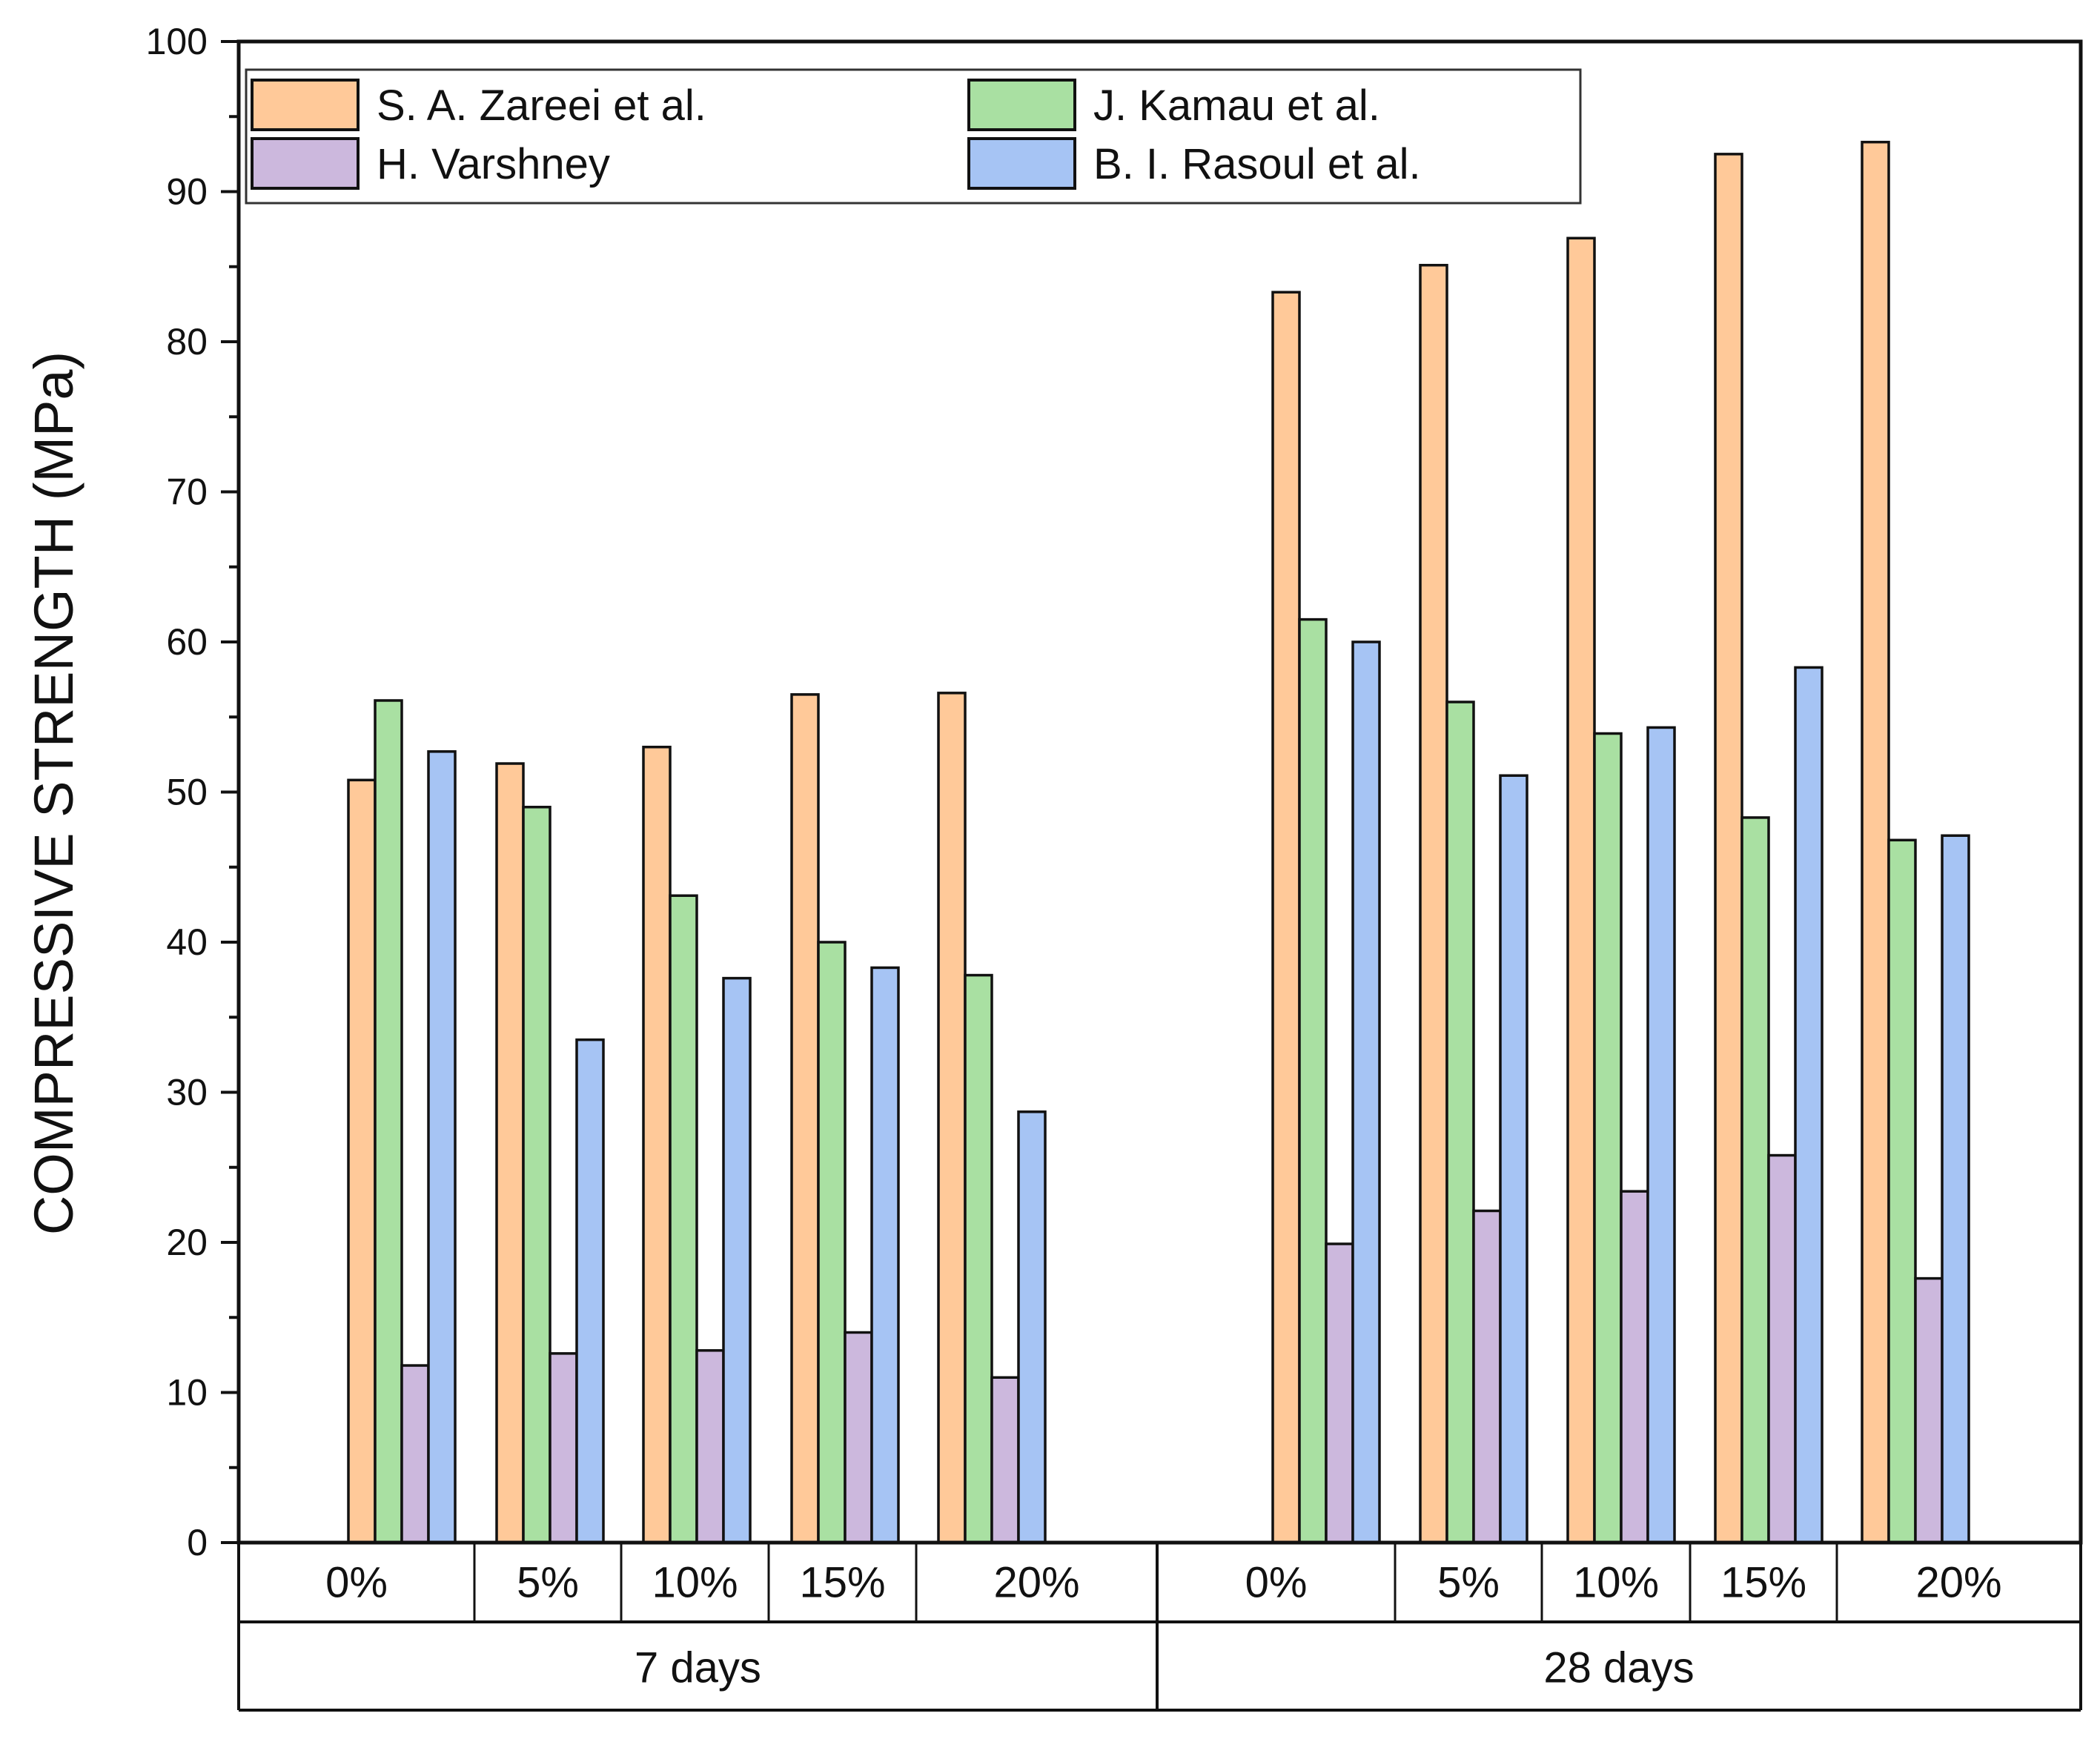 This screenshot has height=1742, width=2100. What do you see at coordinates (1618, 1668) in the screenshot?
I see `x-group-label: 28 days` at bounding box center [1618, 1668].